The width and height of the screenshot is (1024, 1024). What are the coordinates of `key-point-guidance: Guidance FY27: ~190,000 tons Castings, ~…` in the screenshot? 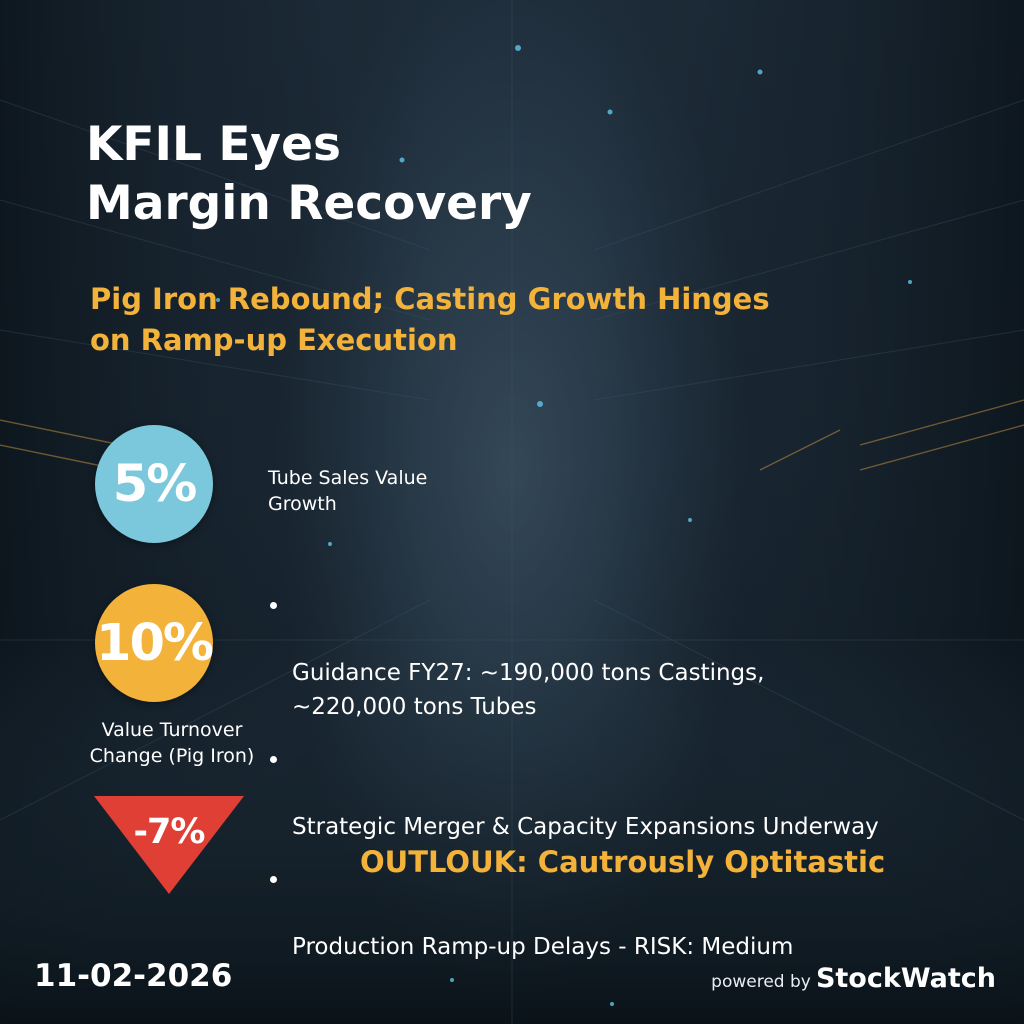 It's located at (630, 656).